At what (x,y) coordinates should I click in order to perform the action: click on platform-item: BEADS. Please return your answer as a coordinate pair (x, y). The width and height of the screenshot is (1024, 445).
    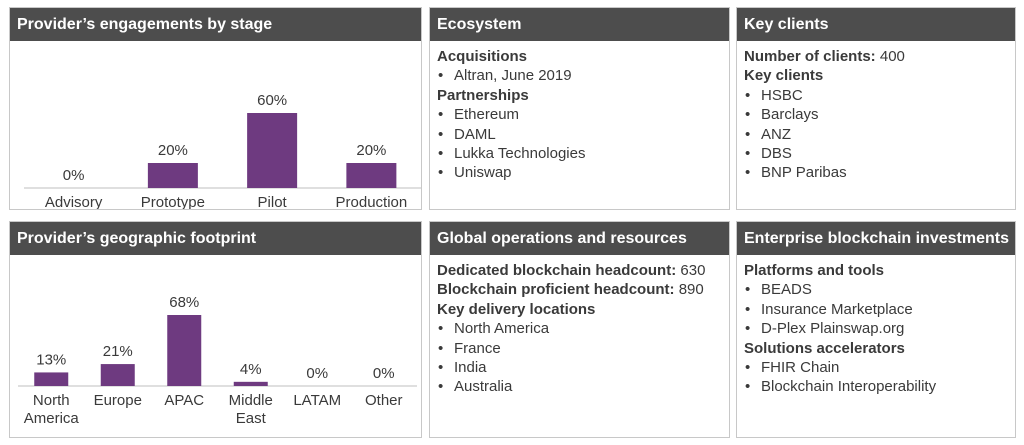
    Looking at the image, I should click on (877, 290).